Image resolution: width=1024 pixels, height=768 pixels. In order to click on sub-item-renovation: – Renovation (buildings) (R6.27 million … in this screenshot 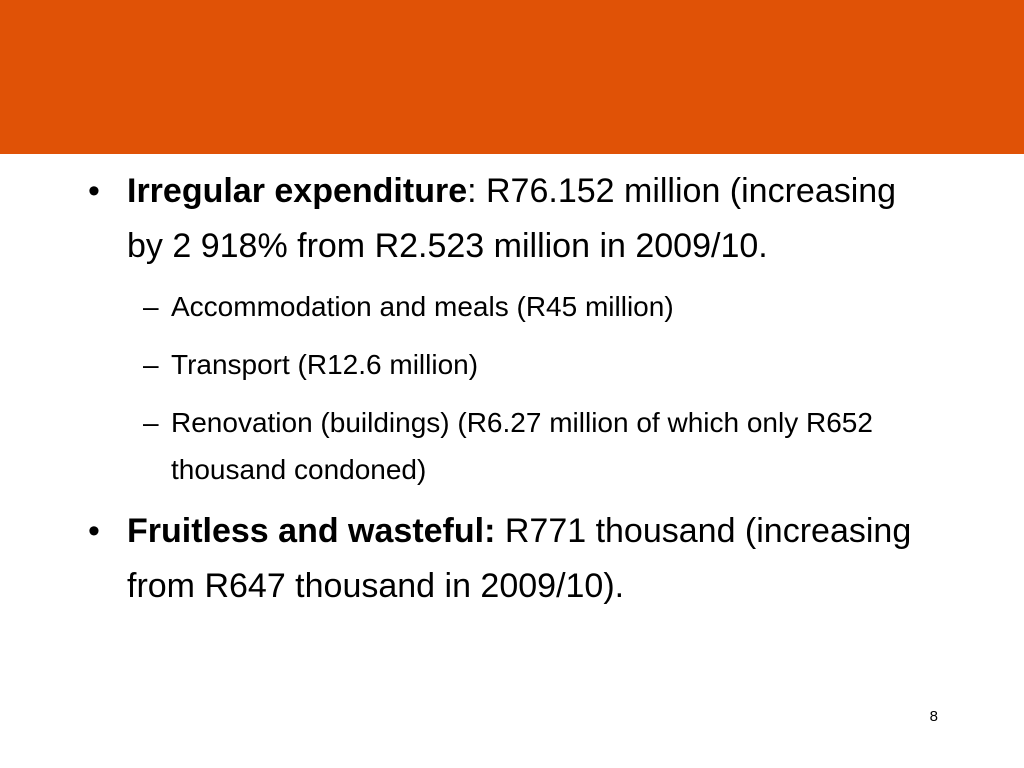, I will do `click(512, 446)`.